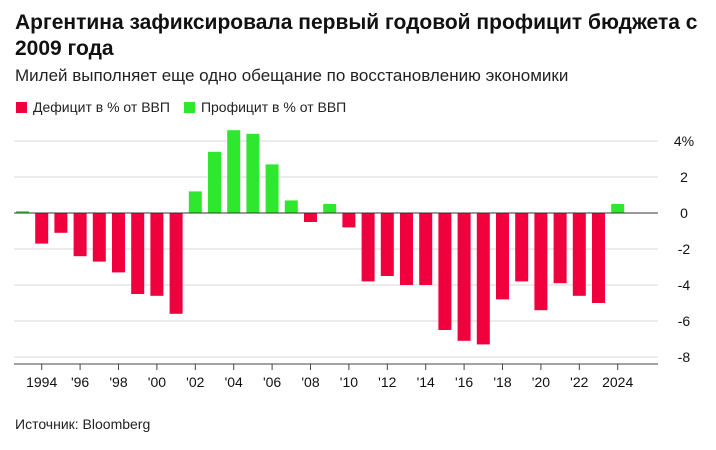 The height and width of the screenshot is (450, 716). What do you see at coordinates (617, 382) in the screenshot?
I see `x-tick-label: 2024` at bounding box center [617, 382].